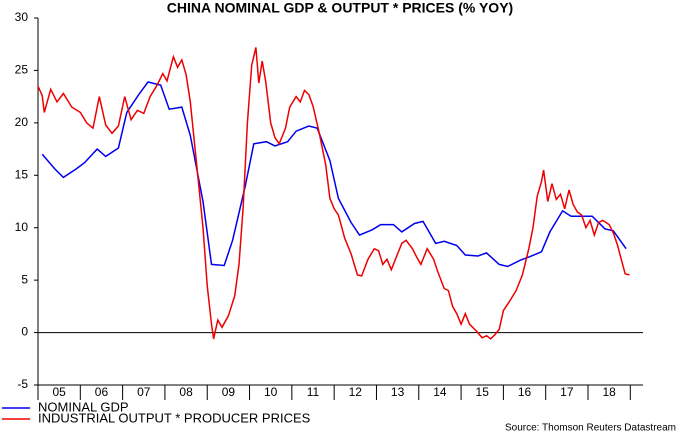  What do you see at coordinates (483, 392) in the screenshot?
I see `x-tick-label: 15` at bounding box center [483, 392].